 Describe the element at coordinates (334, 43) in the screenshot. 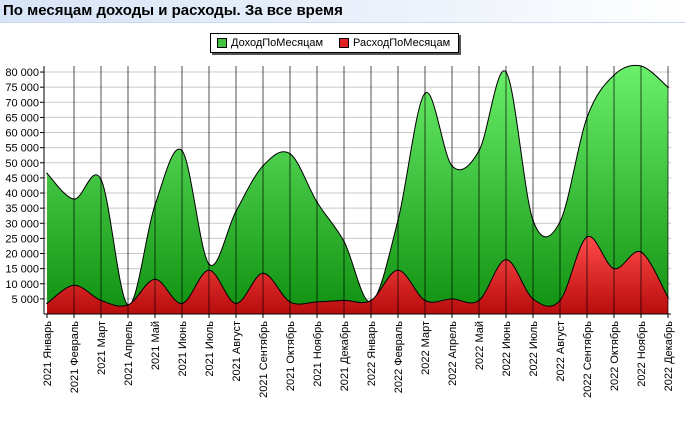

I see `legend: ДоходПоМесяцам РасходПоМесяцам` at that location.